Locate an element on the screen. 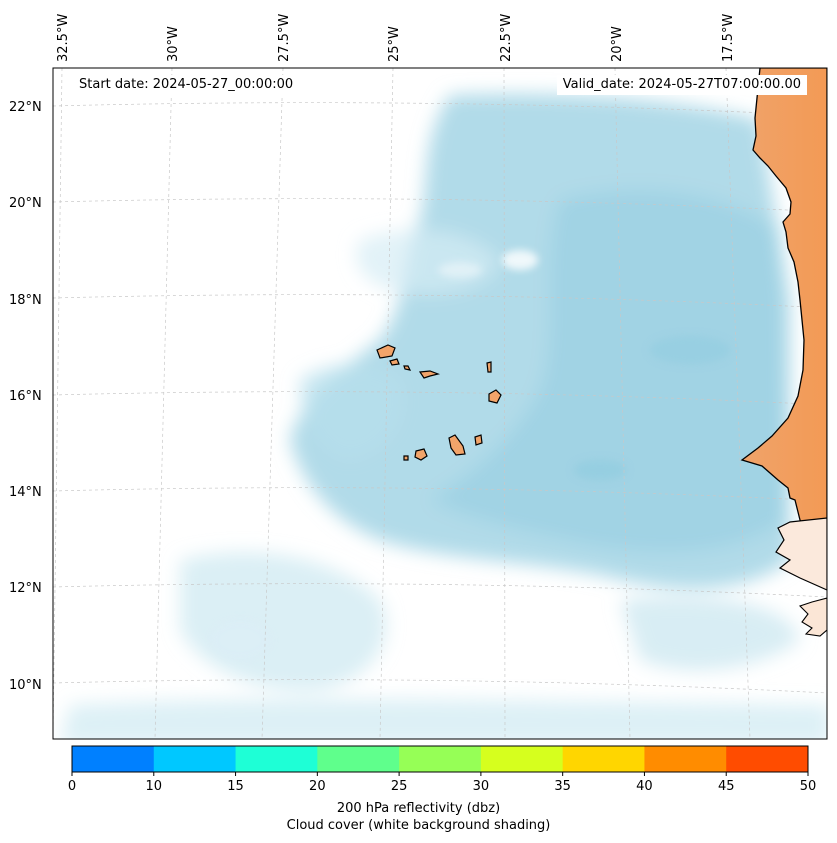 The height and width of the screenshot is (843, 837). island-santo-antao is located at coordinates (386, 351).